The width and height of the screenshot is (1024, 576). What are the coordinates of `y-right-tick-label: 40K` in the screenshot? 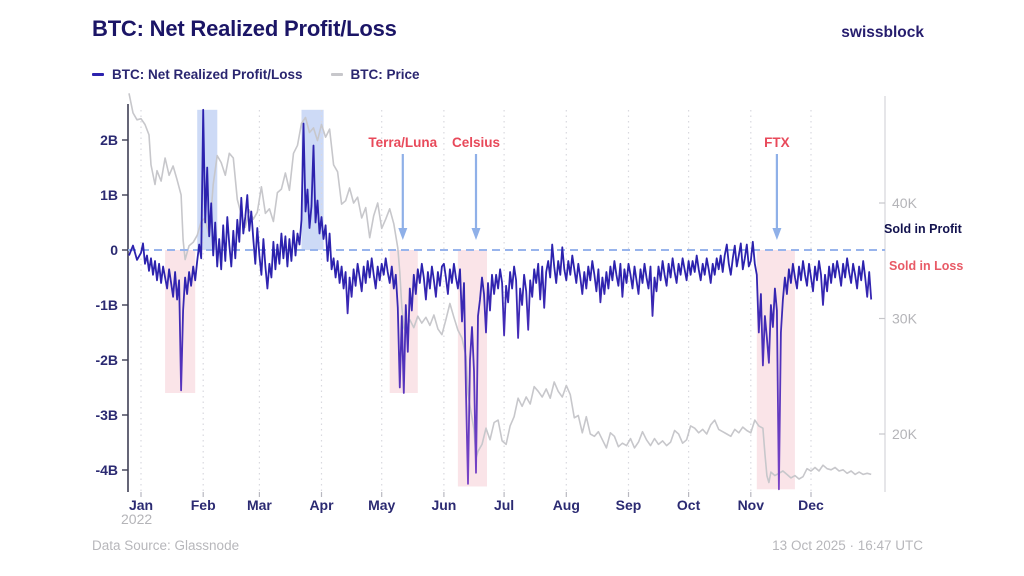 It's located at (905, 203).